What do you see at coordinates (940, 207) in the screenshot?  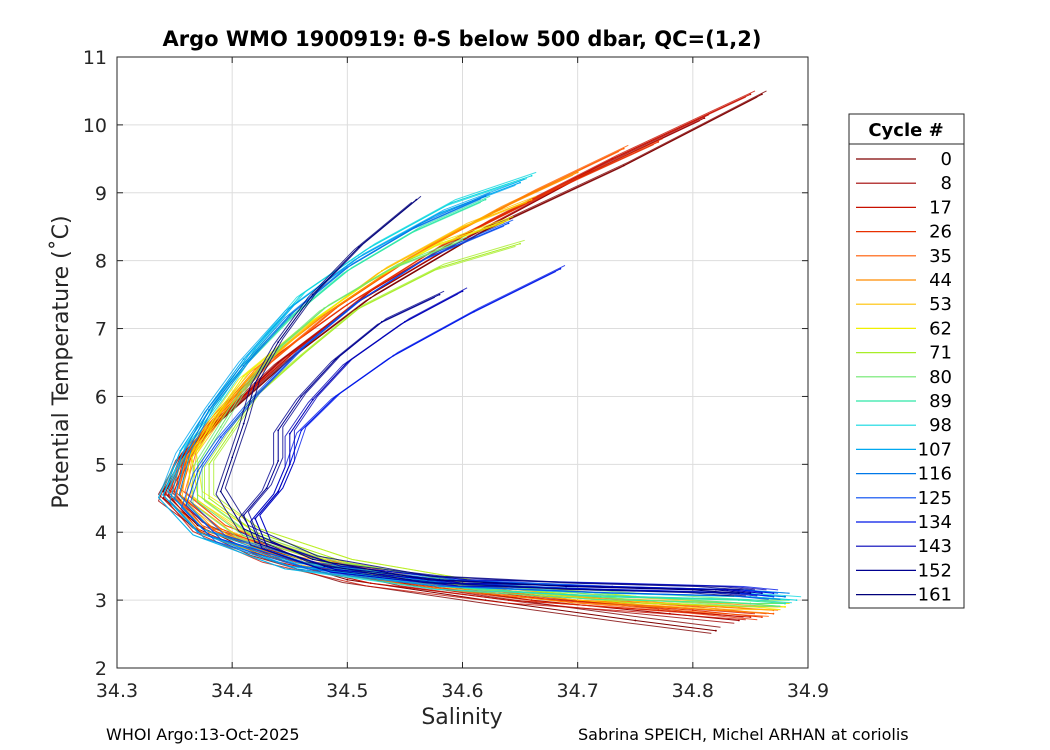 I see `legend-label: 17` at bounding box center [940, 207].